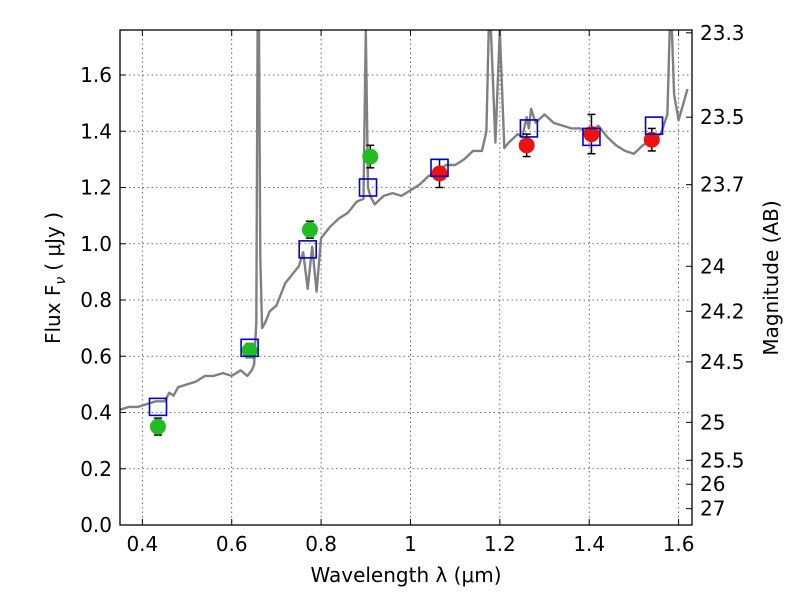 The height and width of the screenshot is (600, 800). What do you see at coordinates (96, 413) in the screenshot?
I see `y-tick-label: 0.4` at bounding box center [96, 413].